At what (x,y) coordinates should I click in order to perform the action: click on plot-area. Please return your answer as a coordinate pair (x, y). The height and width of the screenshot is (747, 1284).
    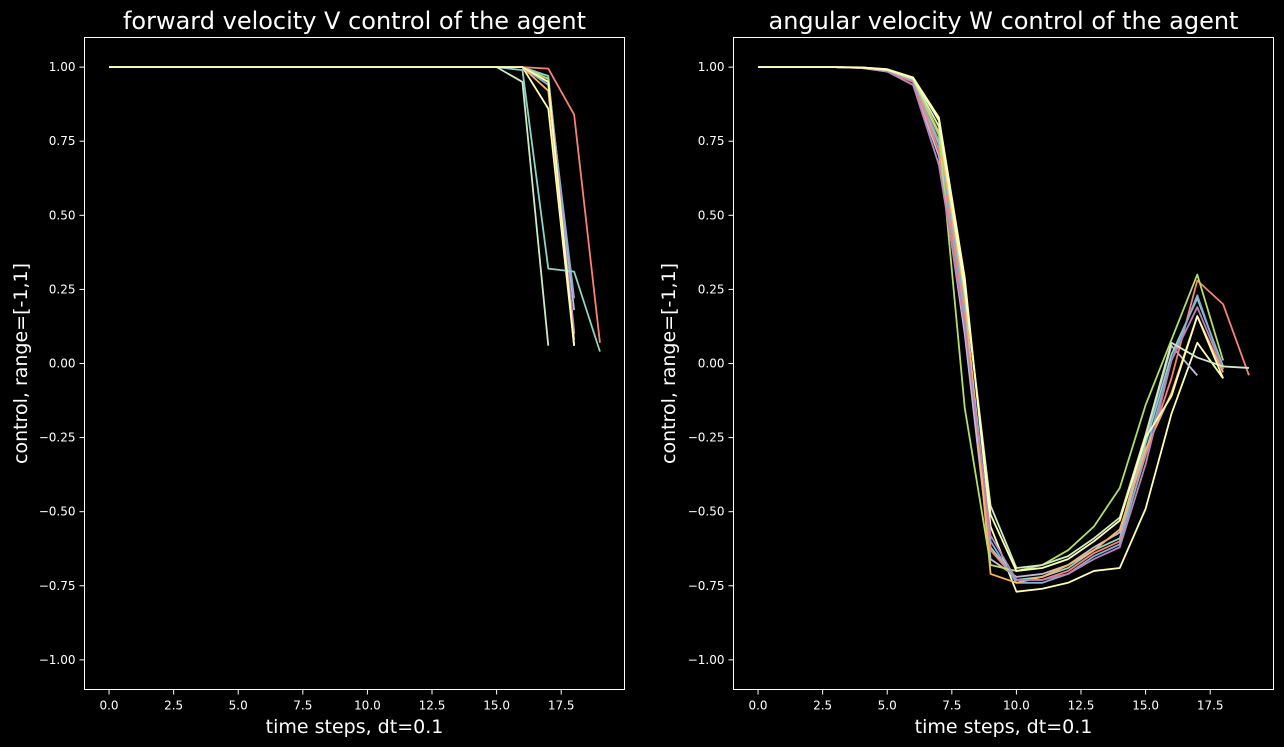
    Looking at the image, I should click on (355, 209).